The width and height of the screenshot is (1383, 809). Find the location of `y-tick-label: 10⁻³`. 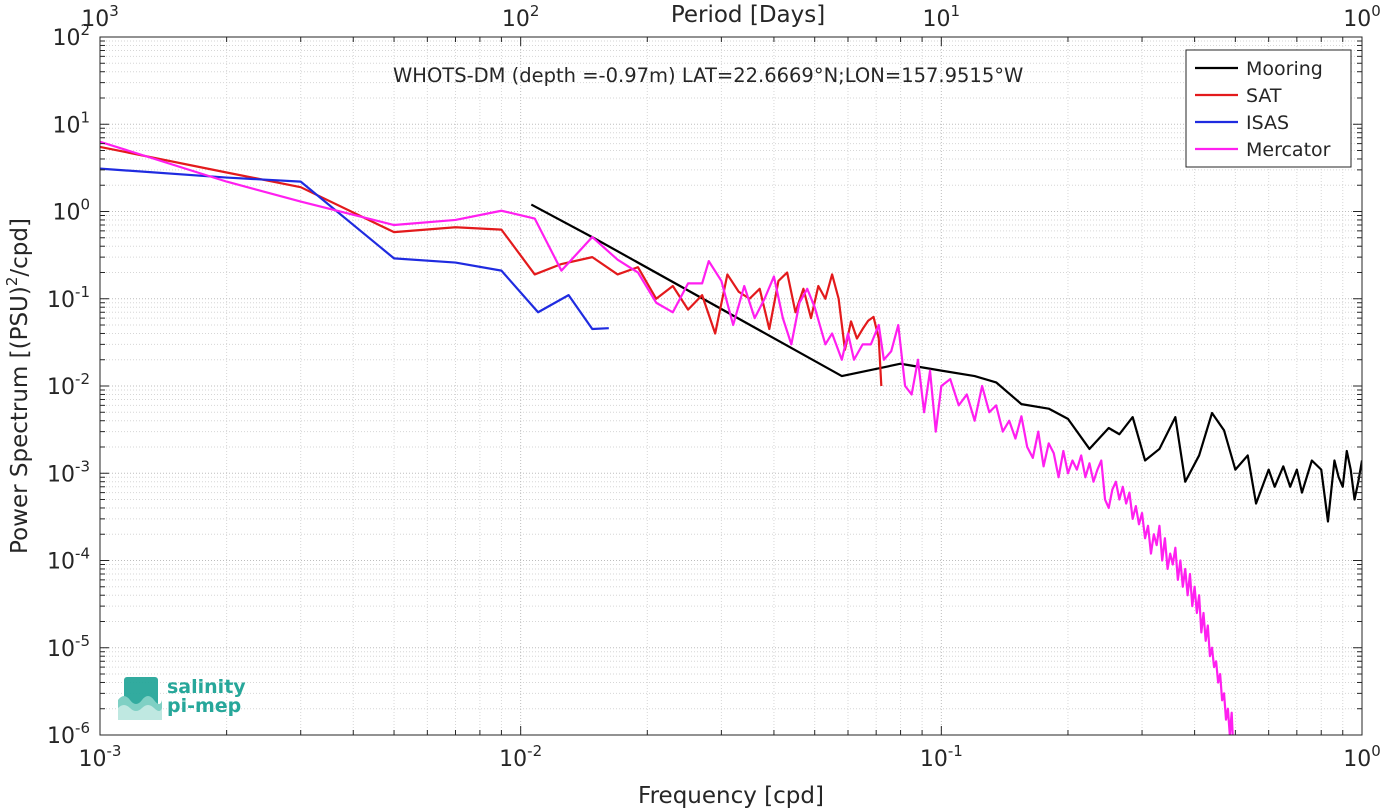

y-tick-label: 10⁻³ is located at coordinates (68, 472).